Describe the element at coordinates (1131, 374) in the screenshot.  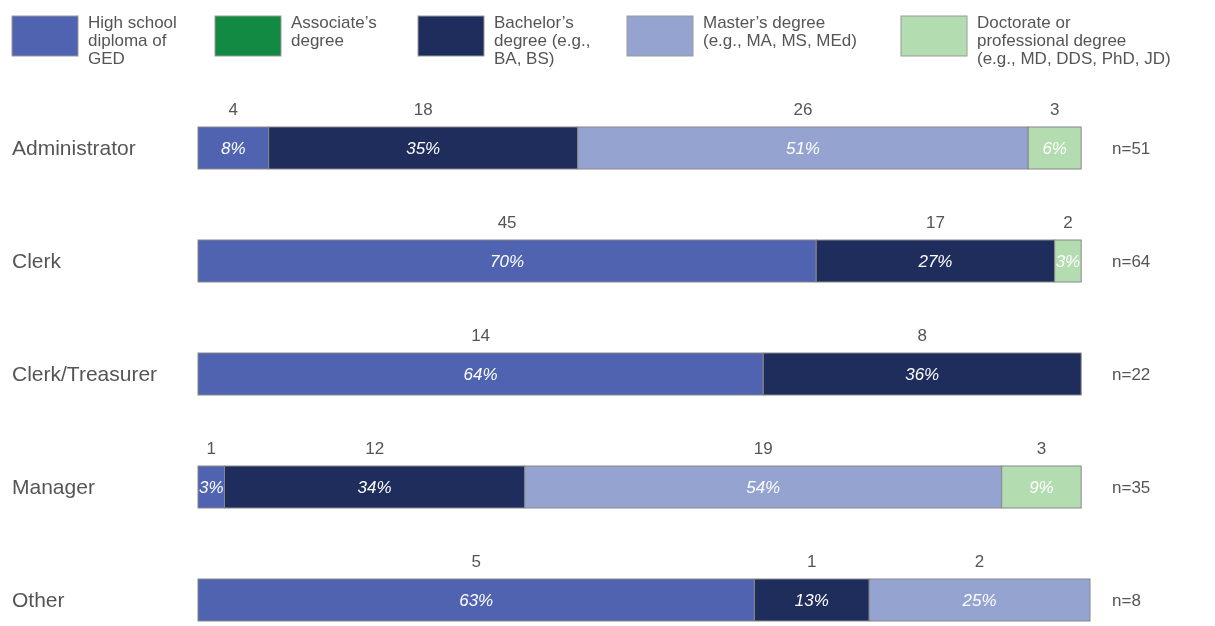
I see `text: n=22` at that location.